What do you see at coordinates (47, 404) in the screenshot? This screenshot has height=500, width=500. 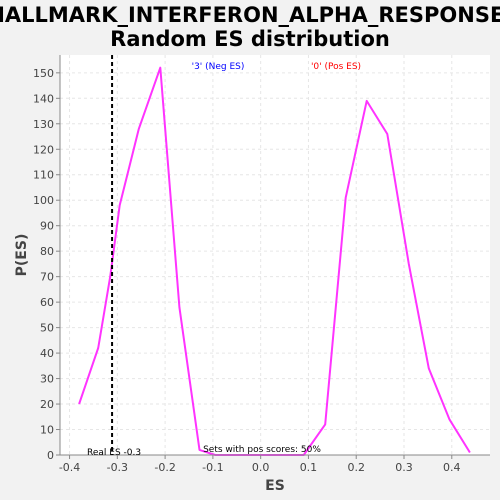 I see `y-tick-label-2: 20` at bounding box center [47, 404].